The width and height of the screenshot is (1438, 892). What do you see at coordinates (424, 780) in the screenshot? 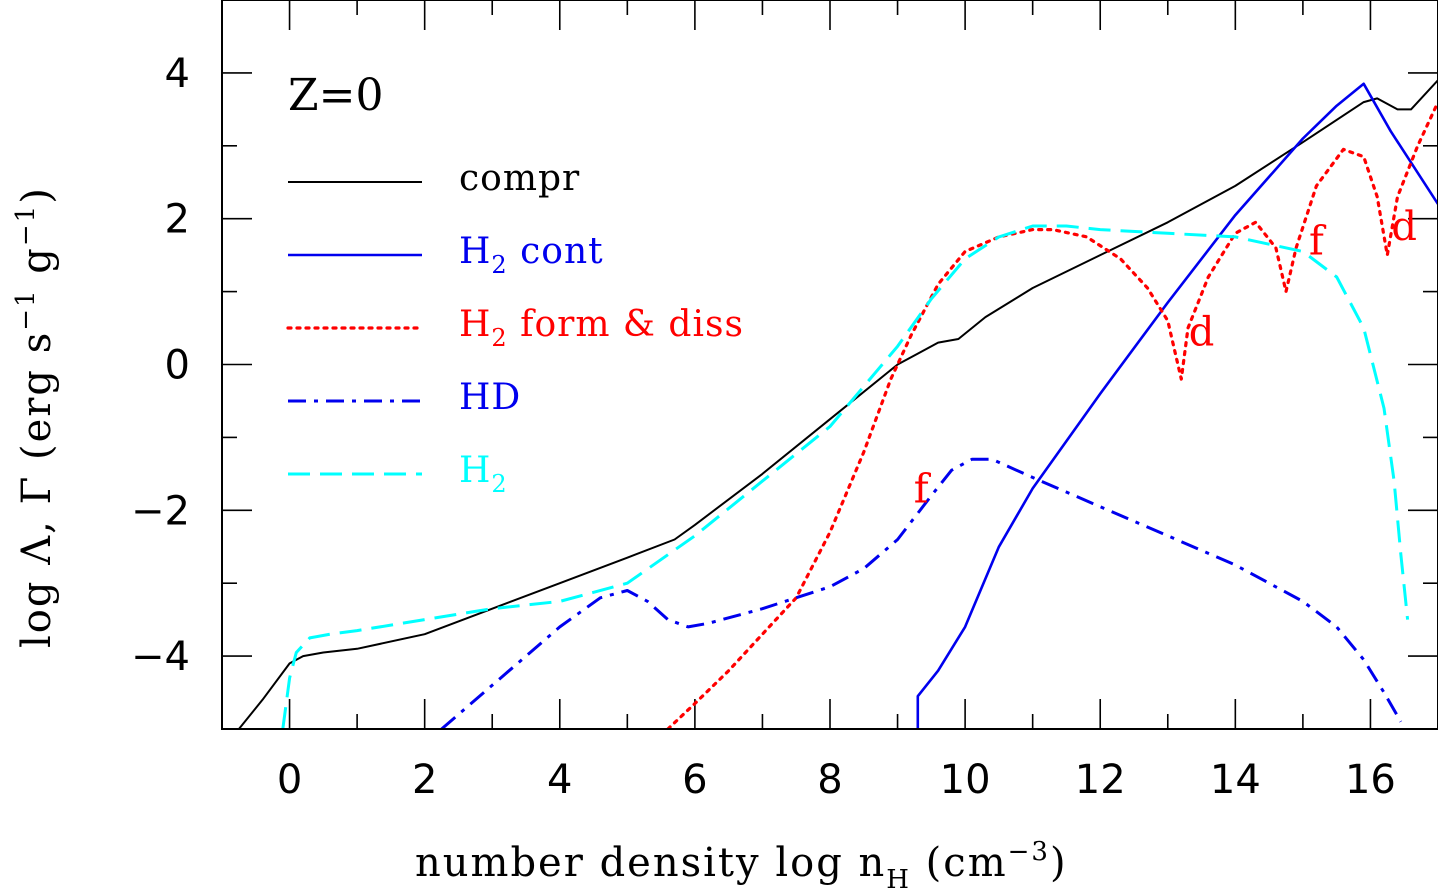
I see `x-tick-label: 2` at bounding box center [424, 780].